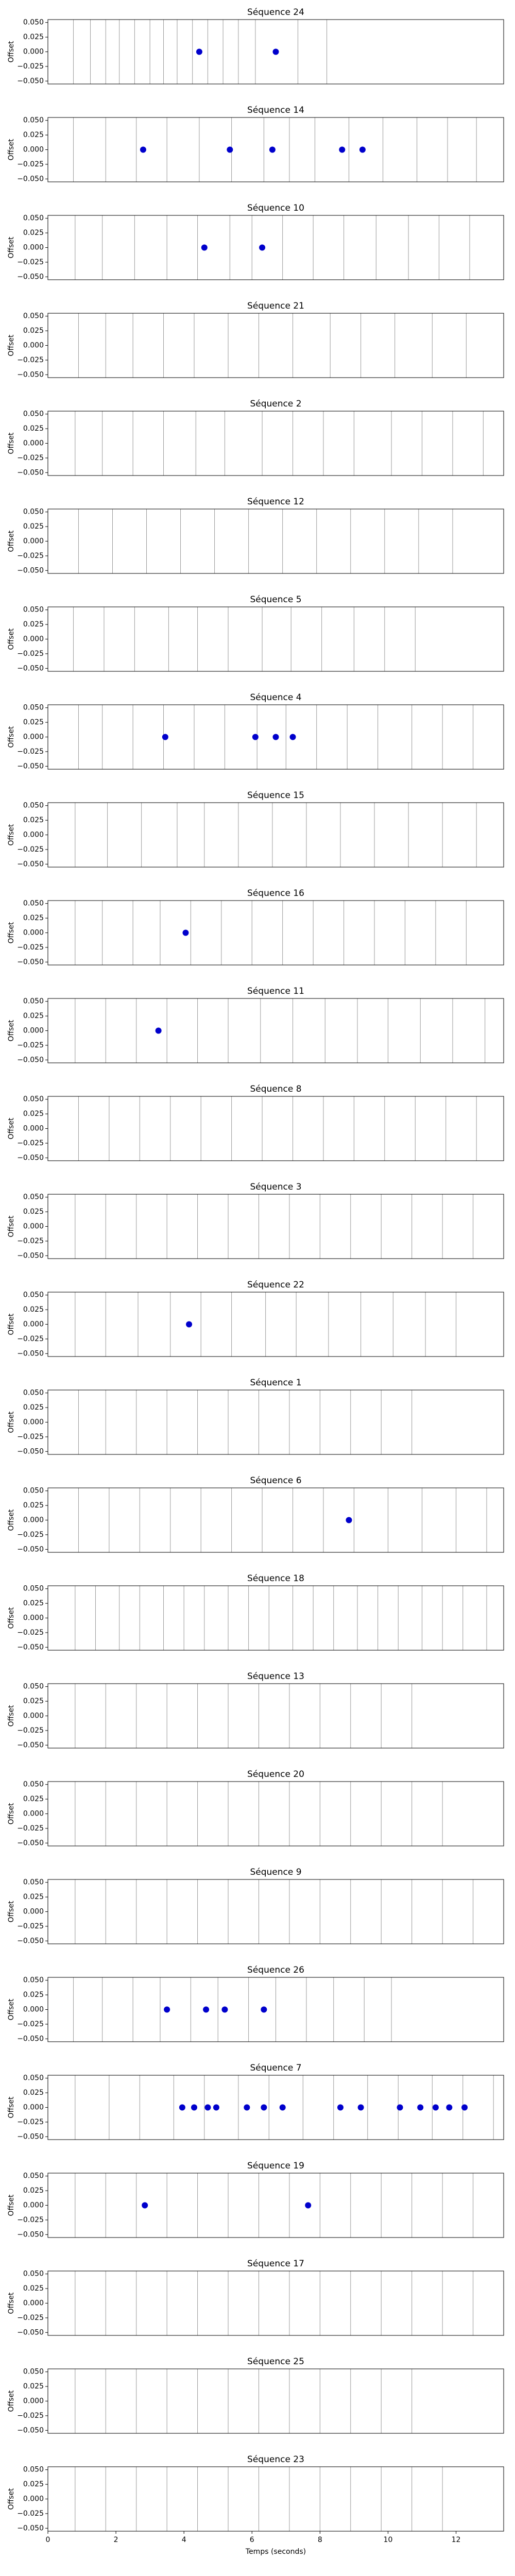 This screenshot has width=515, height=2576. Describe the element at coordinates (275, 1285) in the screenshot. I see `subplot-title: Séquence 22` at that location.